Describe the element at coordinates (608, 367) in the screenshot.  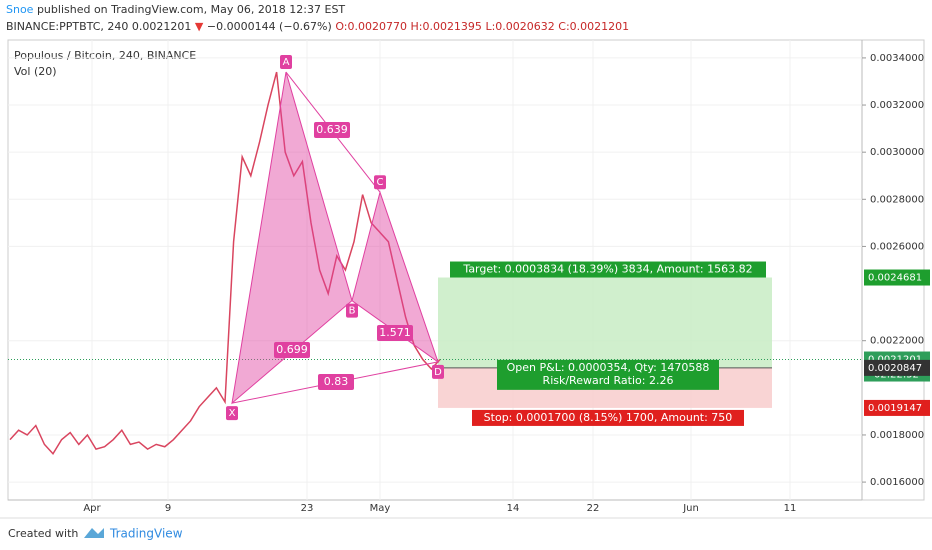
I see `pnl-label: Open P&L: 0.0000354, Qty: 1470588` at that location.